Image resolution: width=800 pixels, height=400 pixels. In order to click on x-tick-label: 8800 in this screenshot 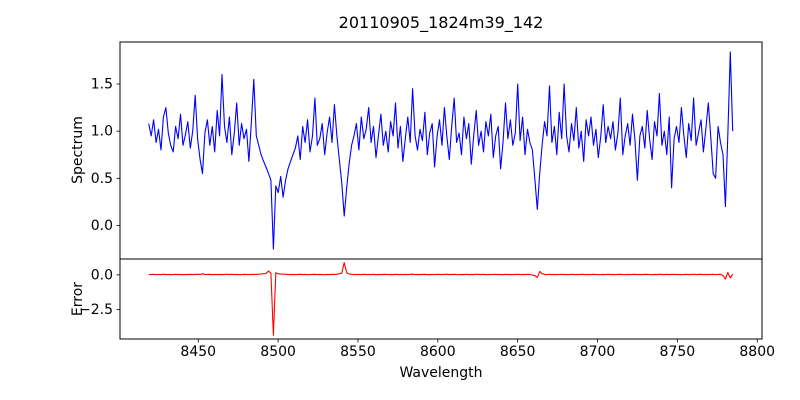, I will do `click(757, 352)`.